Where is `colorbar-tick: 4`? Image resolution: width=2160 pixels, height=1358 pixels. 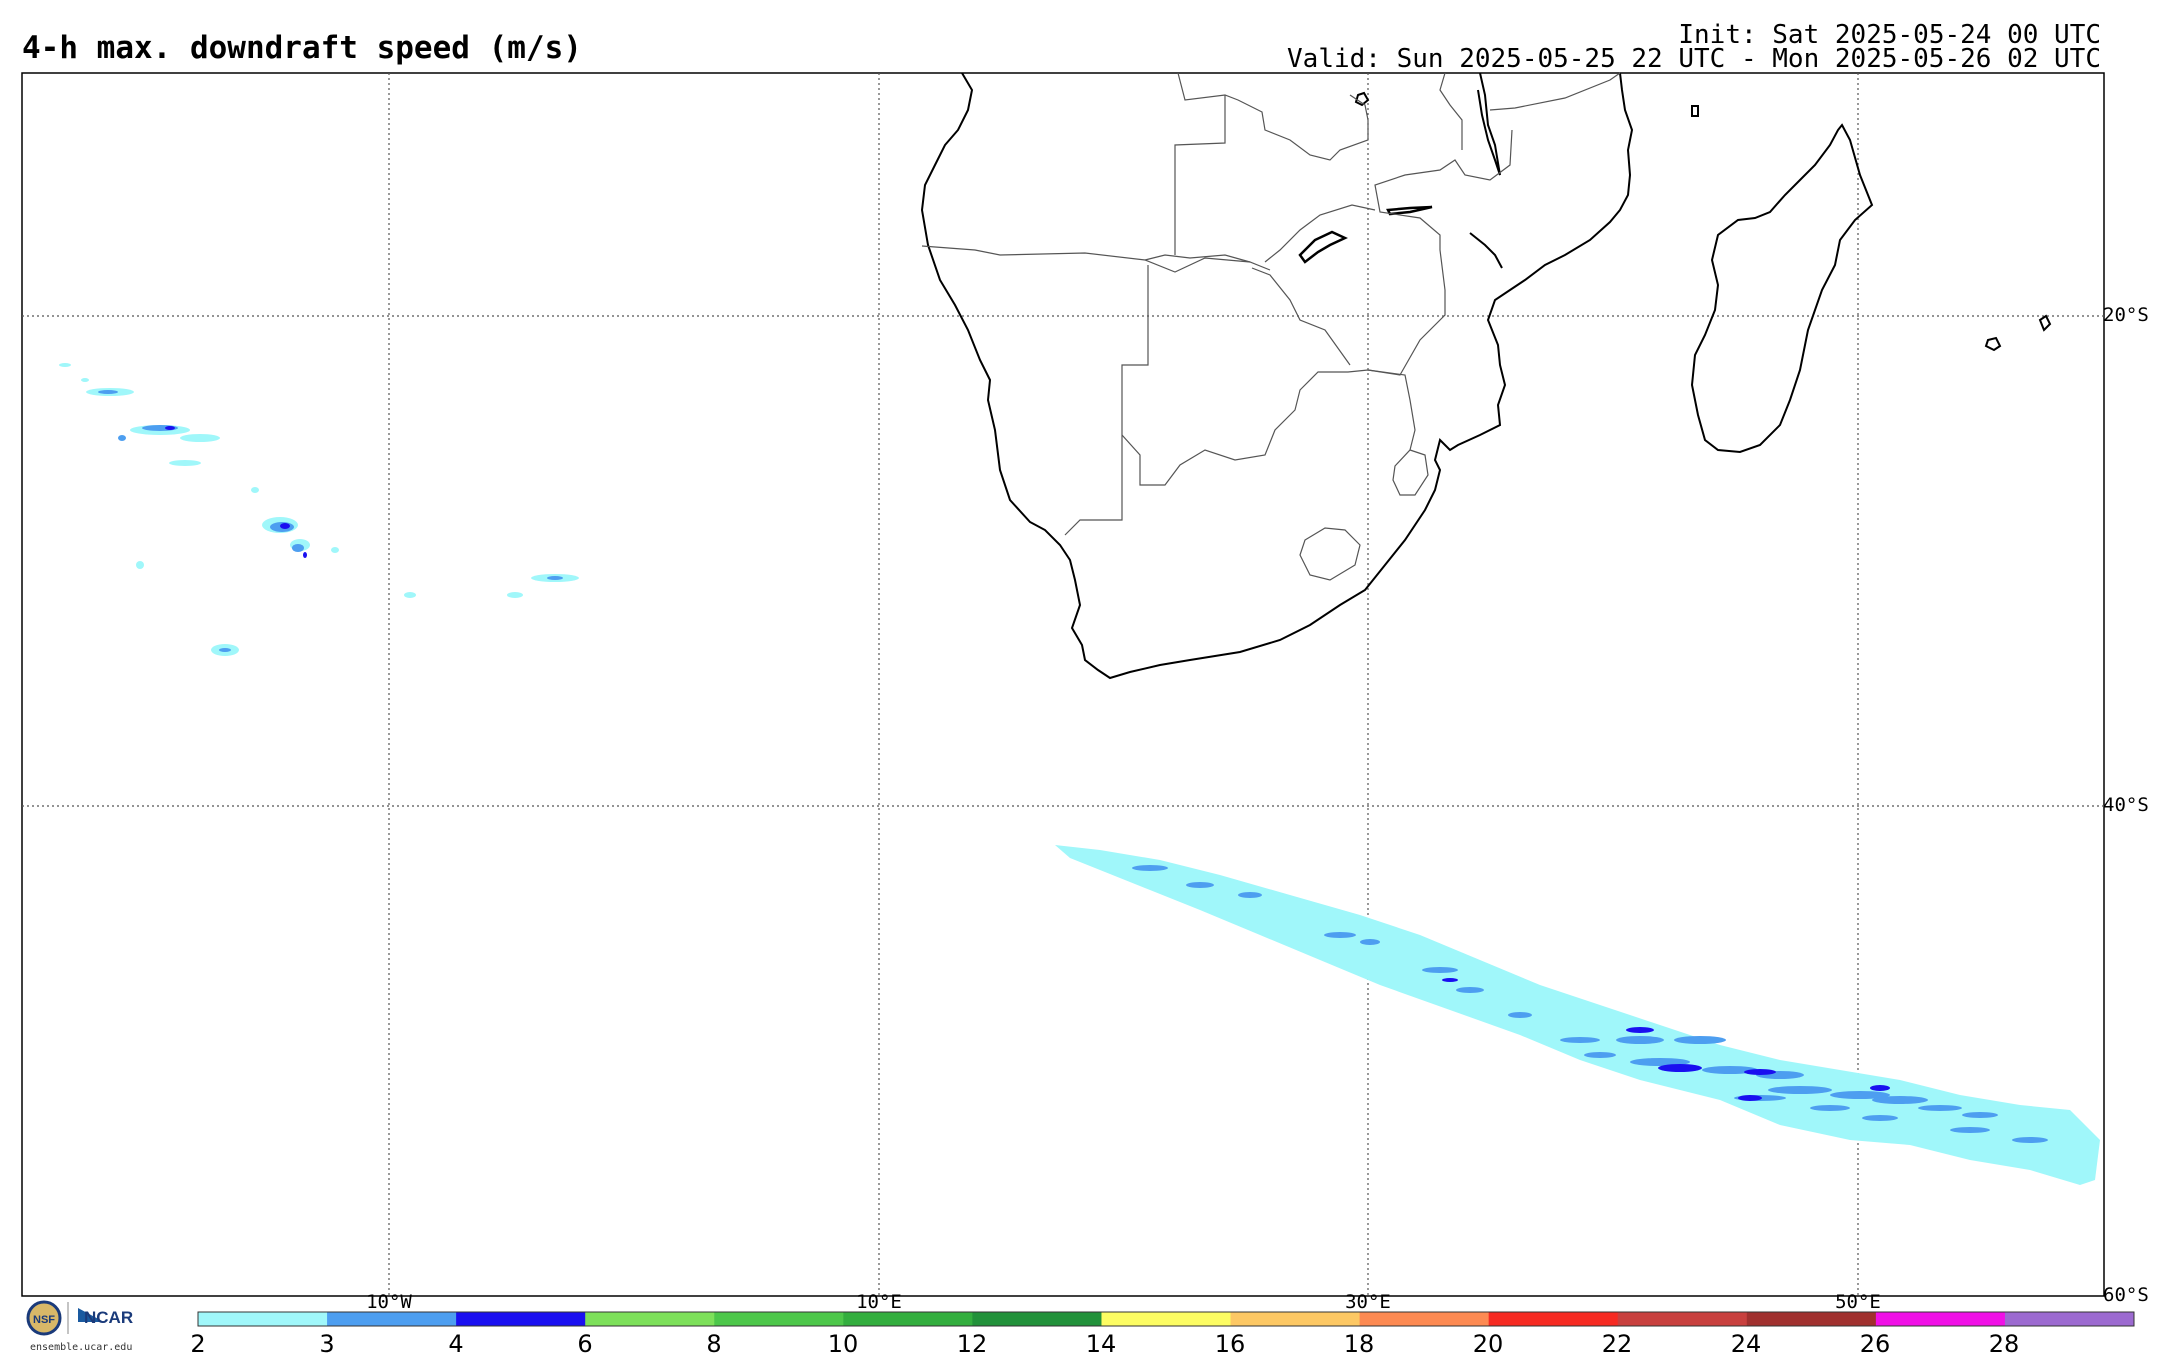 colorbar-tick: 4 is located at coordinates (456, 1344).